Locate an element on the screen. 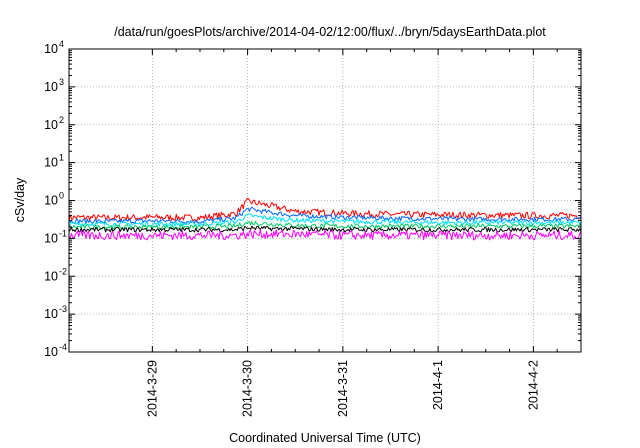  y-tick-exponent: 3 is located at coordinates (61, 82).